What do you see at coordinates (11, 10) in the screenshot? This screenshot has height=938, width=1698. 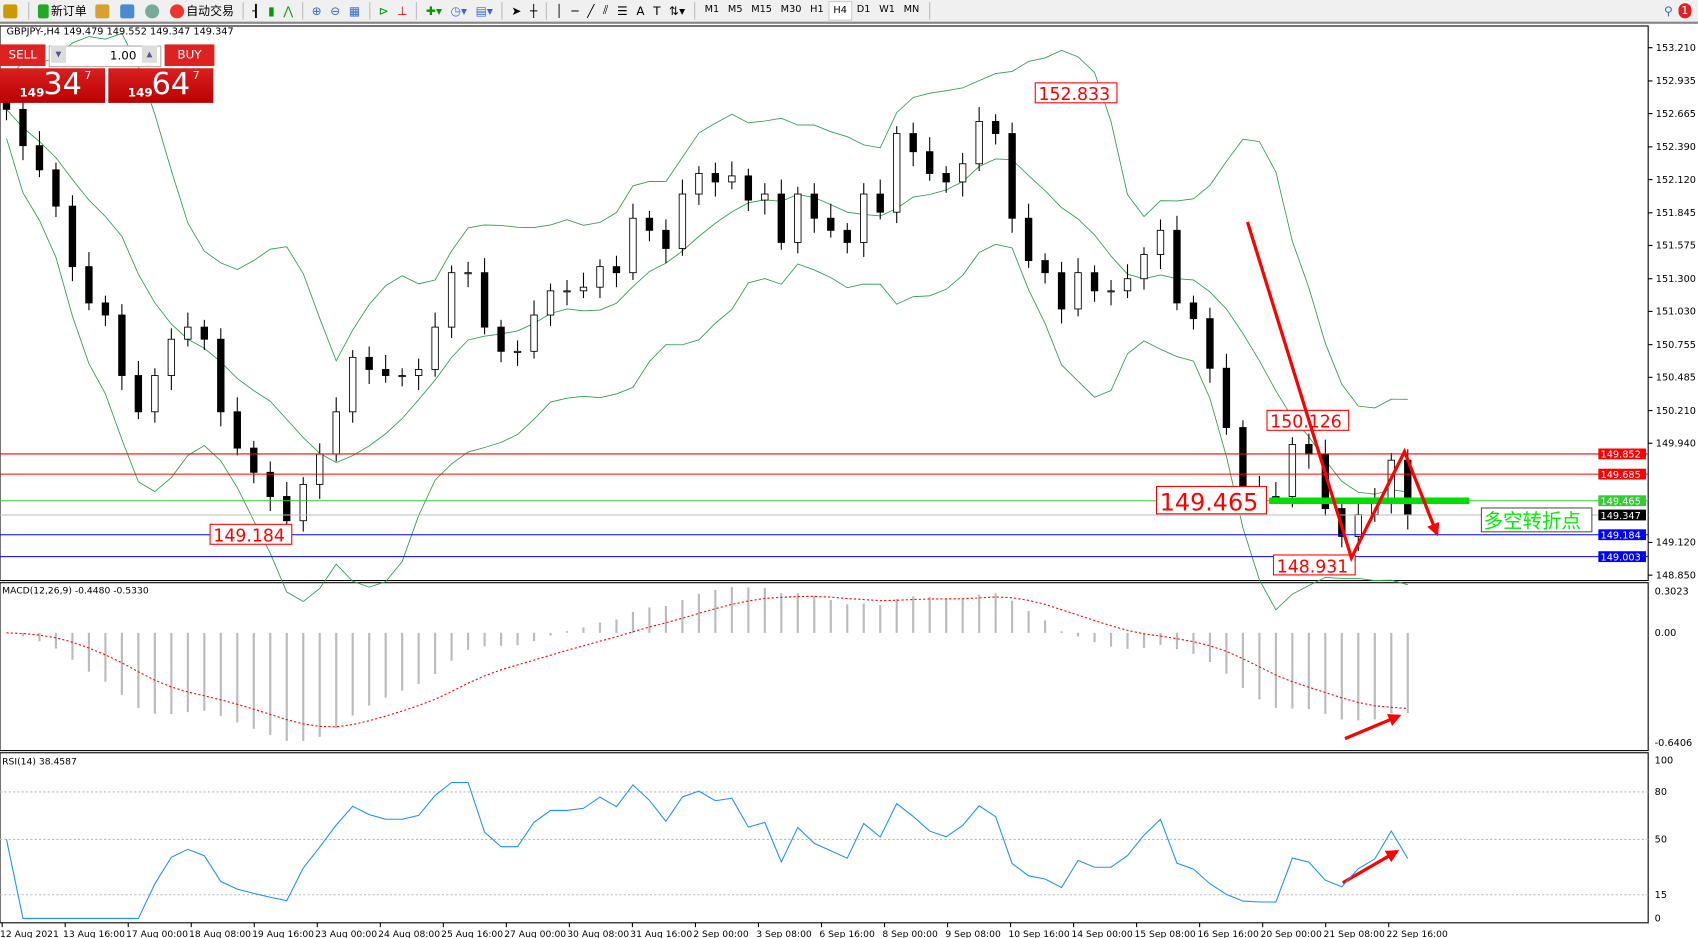 I see `search-icon` at bounding box center [11, 10].